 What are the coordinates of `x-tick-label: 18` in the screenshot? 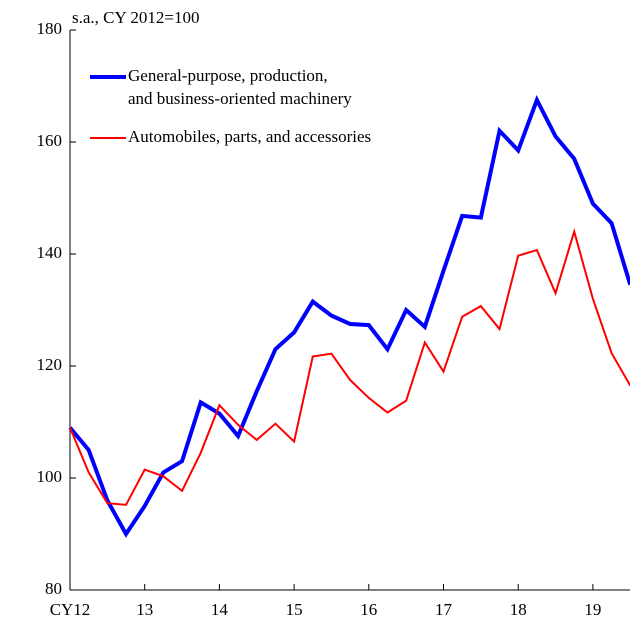 It's located at (518, 609).